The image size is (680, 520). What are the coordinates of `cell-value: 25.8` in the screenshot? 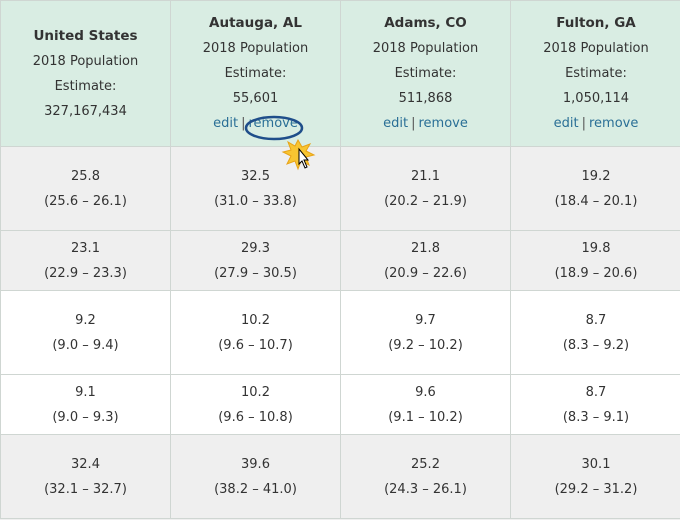 It's located at (85, 176).